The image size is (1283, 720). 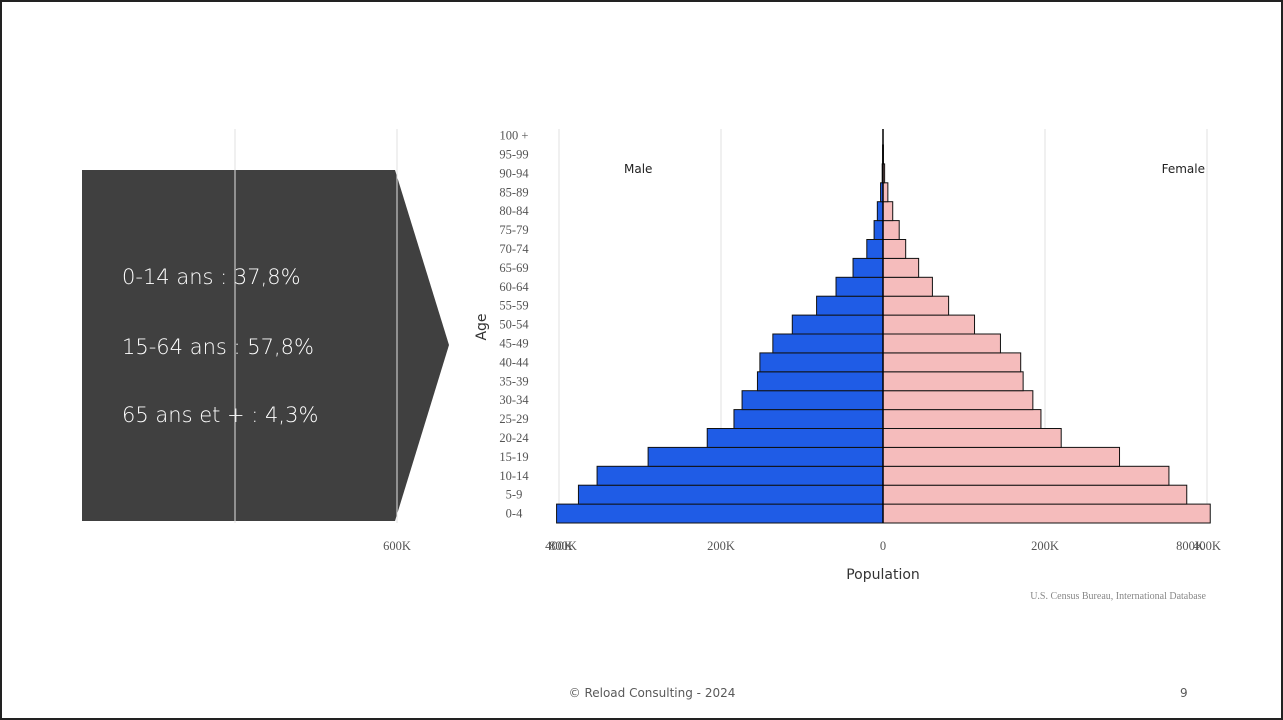 What do you see at coordinates (514, 211) in the screenshot?
I see `y-tick-label: 80-84` at bounding box center [514, 211].